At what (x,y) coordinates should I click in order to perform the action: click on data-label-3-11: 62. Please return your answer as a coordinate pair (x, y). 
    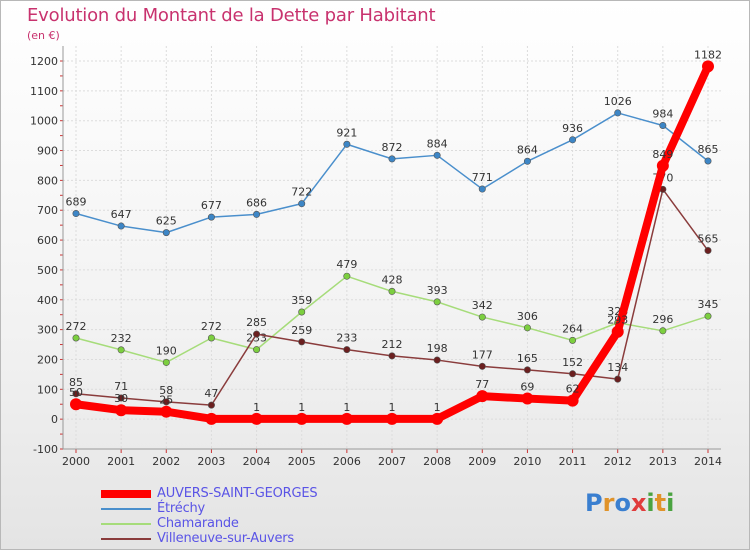
    Looking at the image, I should click on (573, 389).